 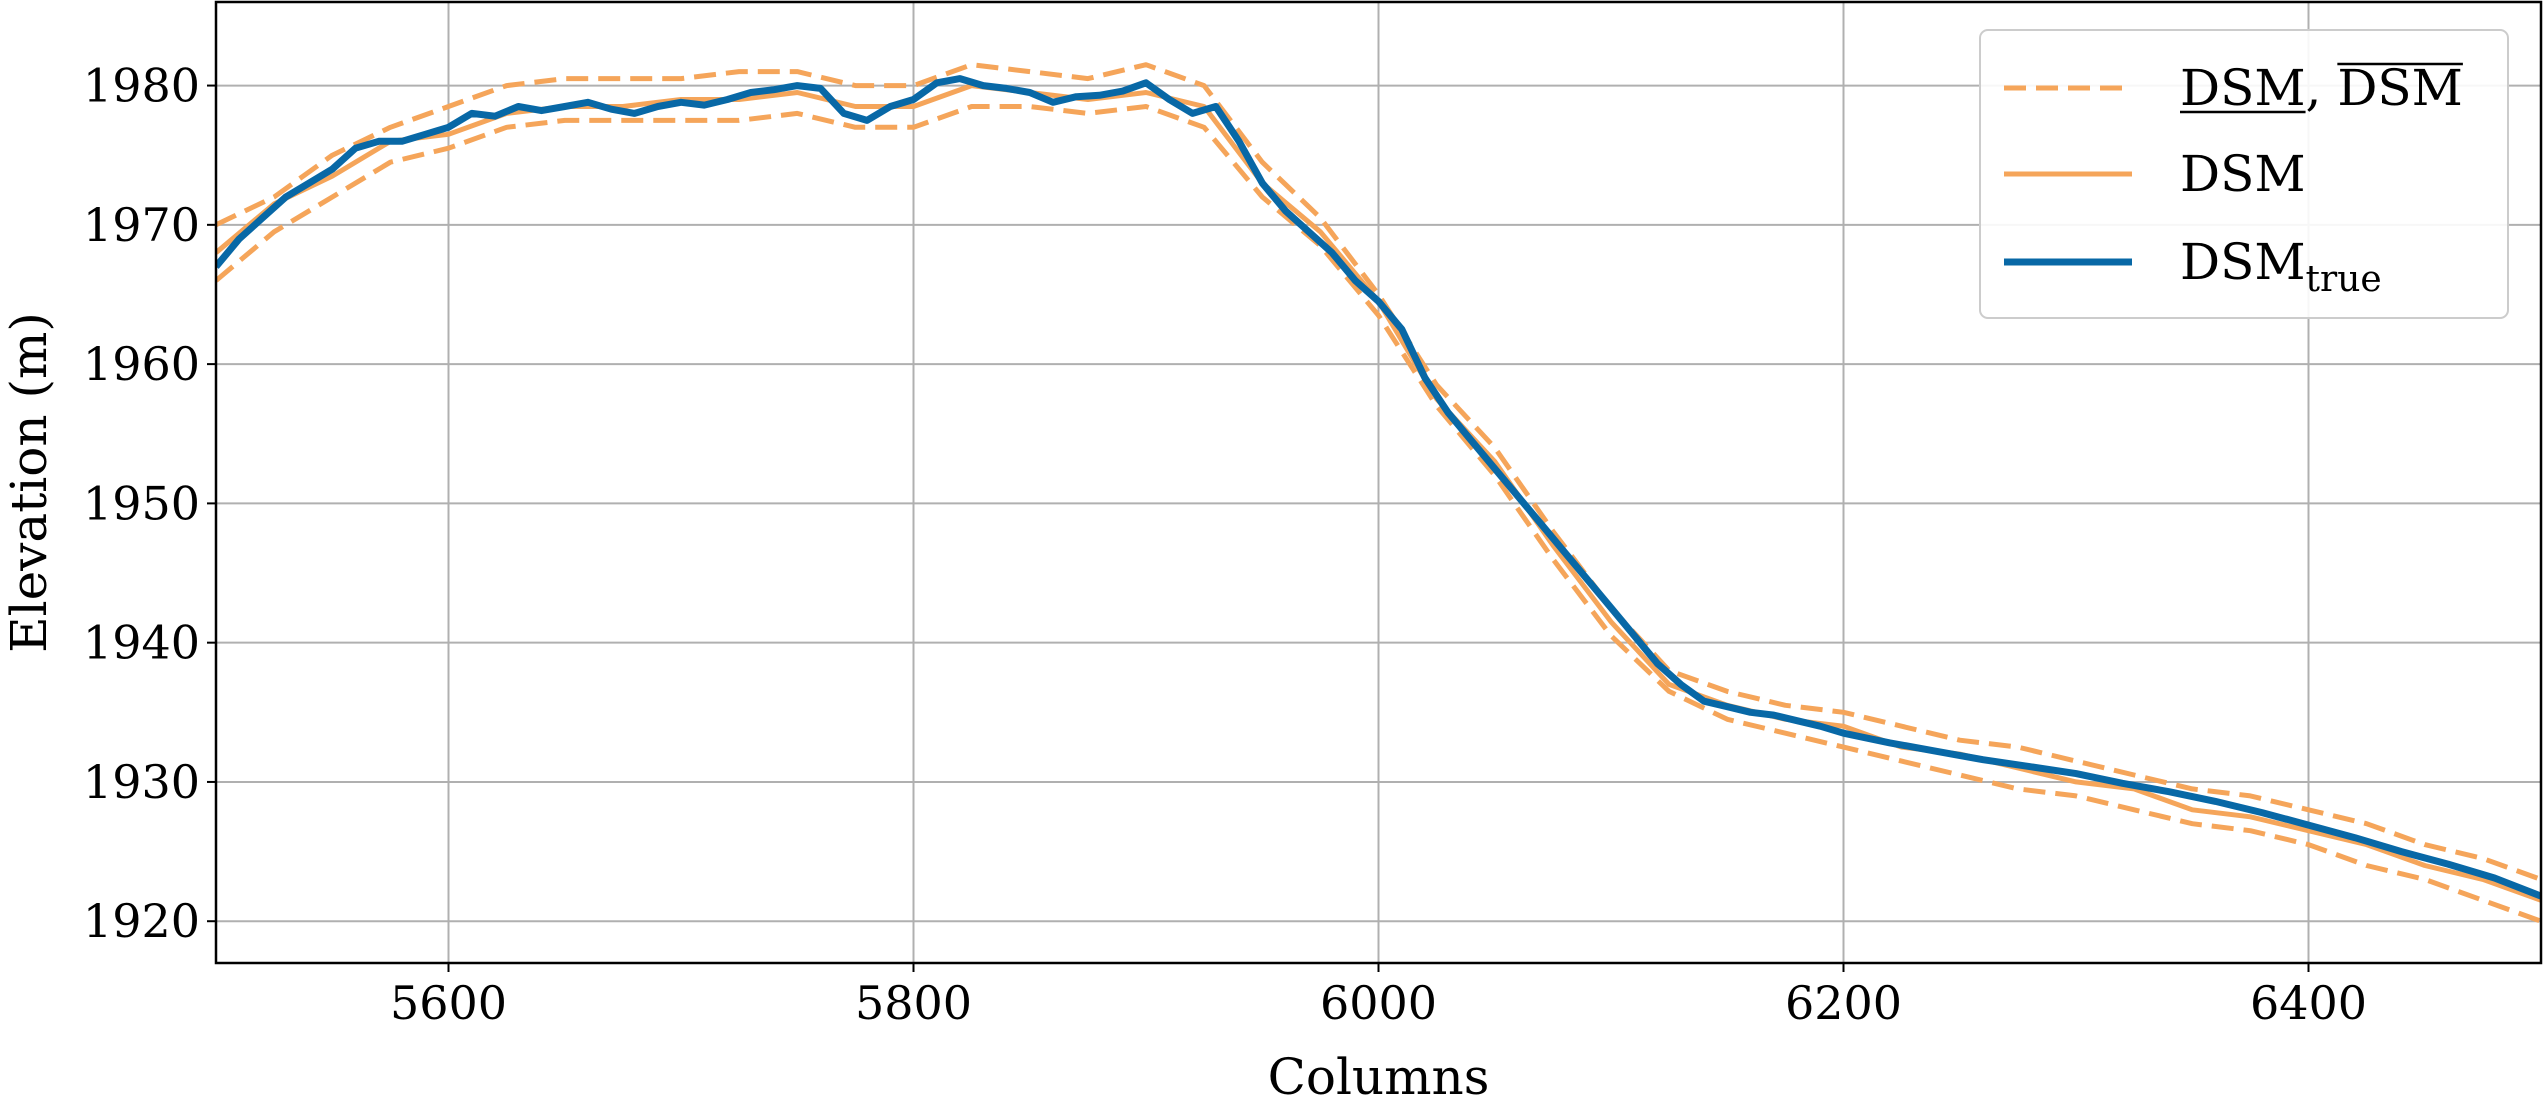 What do you see at coordinates (448, 1003) in the screenshot?
I see `x-tick-label: 5600` at bounding box center [448, 1003].